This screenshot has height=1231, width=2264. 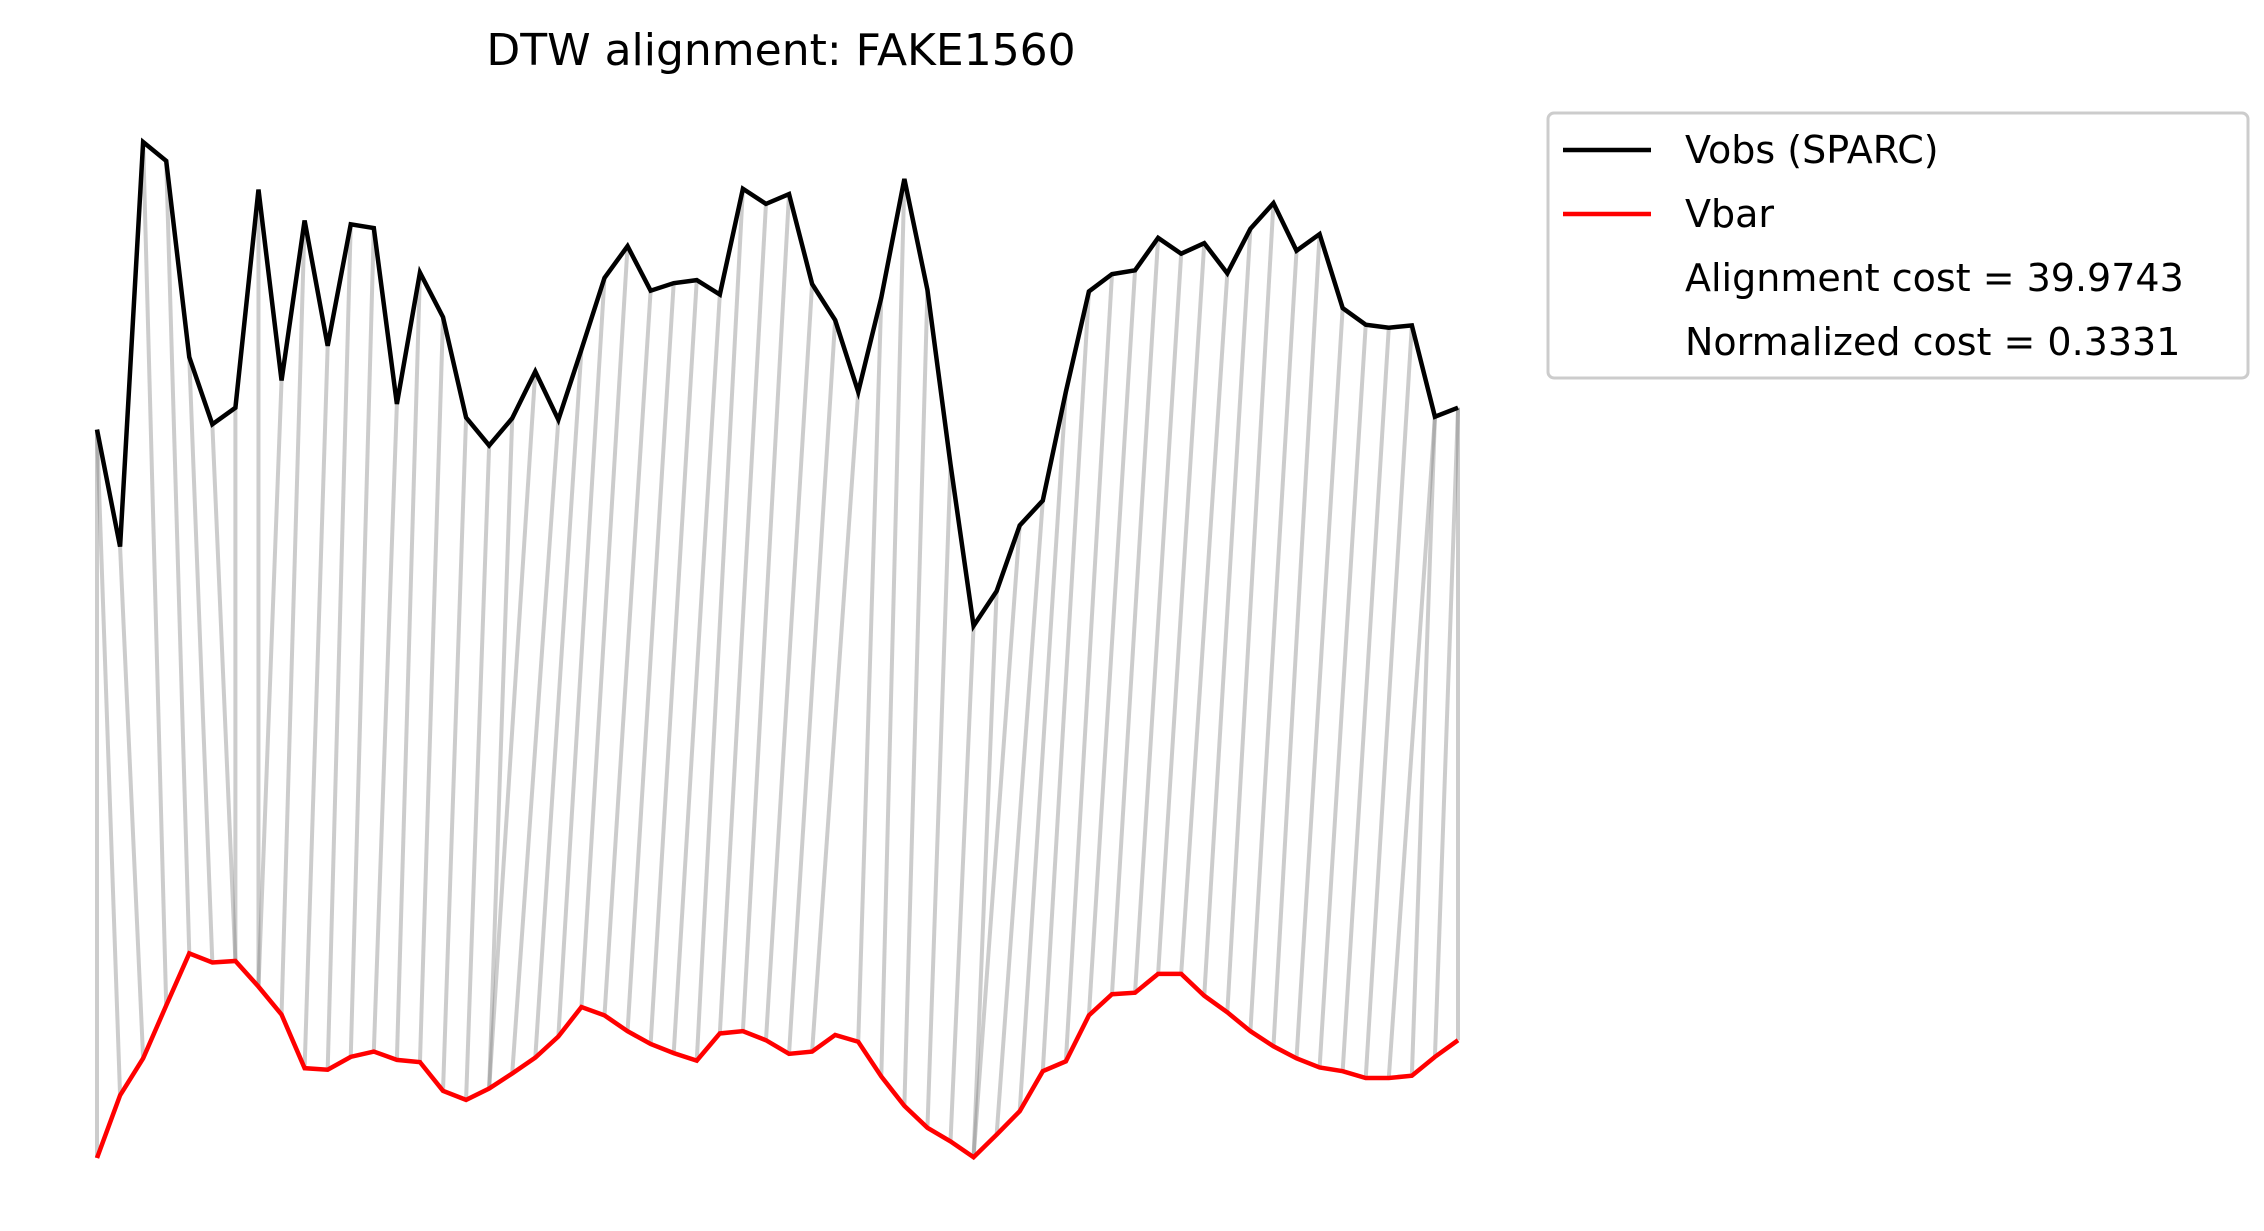 What do you see at coordinates (1932, 342) in the screenshot?
I see `legend-label: Normalized cost = 0.3331` at bounding box center [1932, 342].